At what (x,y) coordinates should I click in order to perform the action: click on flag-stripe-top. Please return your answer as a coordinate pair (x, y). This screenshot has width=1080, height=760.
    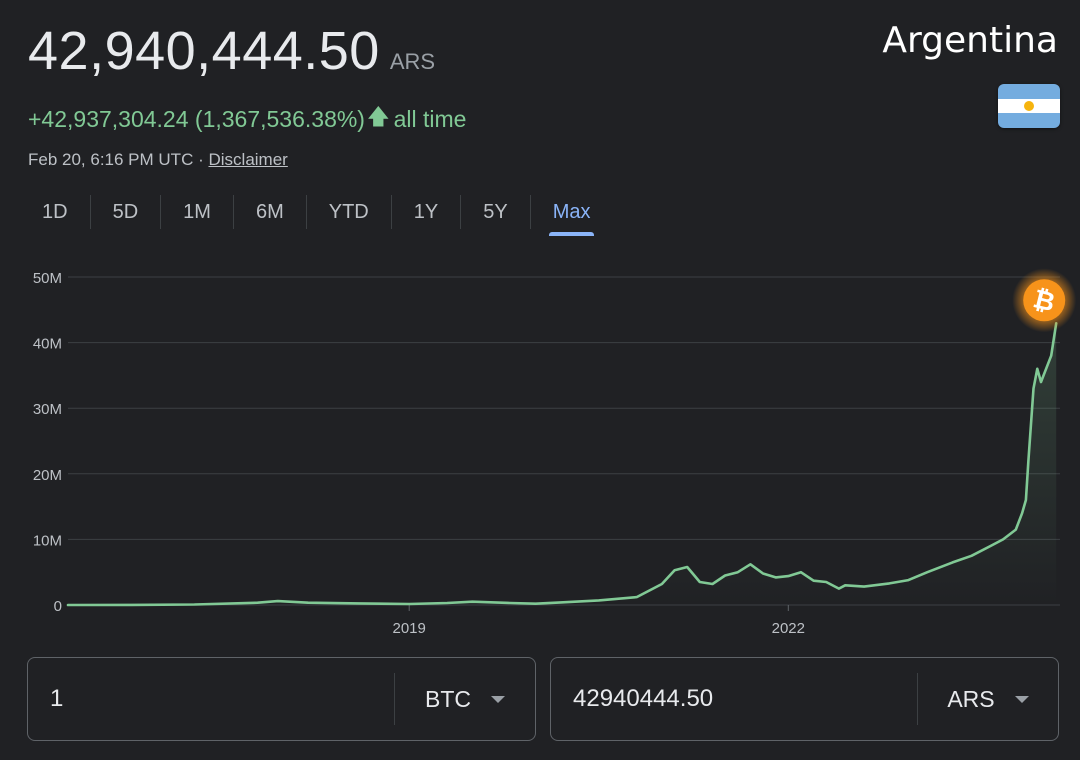
    Looking at the image, I should click on (1029, 91).